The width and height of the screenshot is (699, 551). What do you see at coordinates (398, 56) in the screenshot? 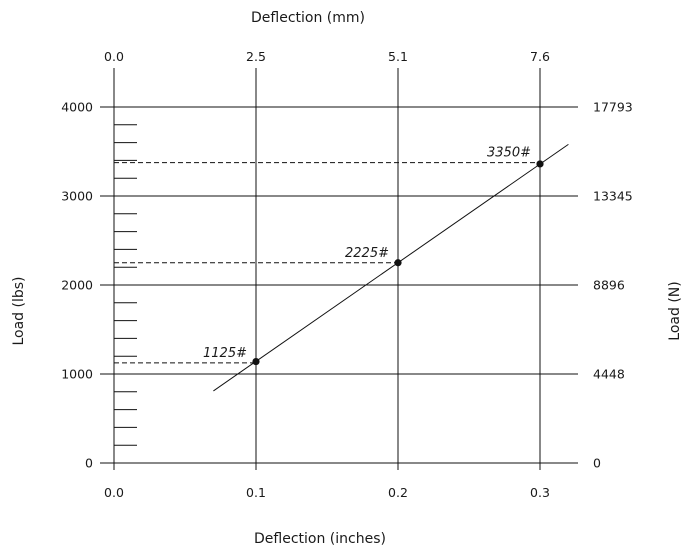
I see `x-tick-label-top: 5.1` at bounding box center [398, 56].